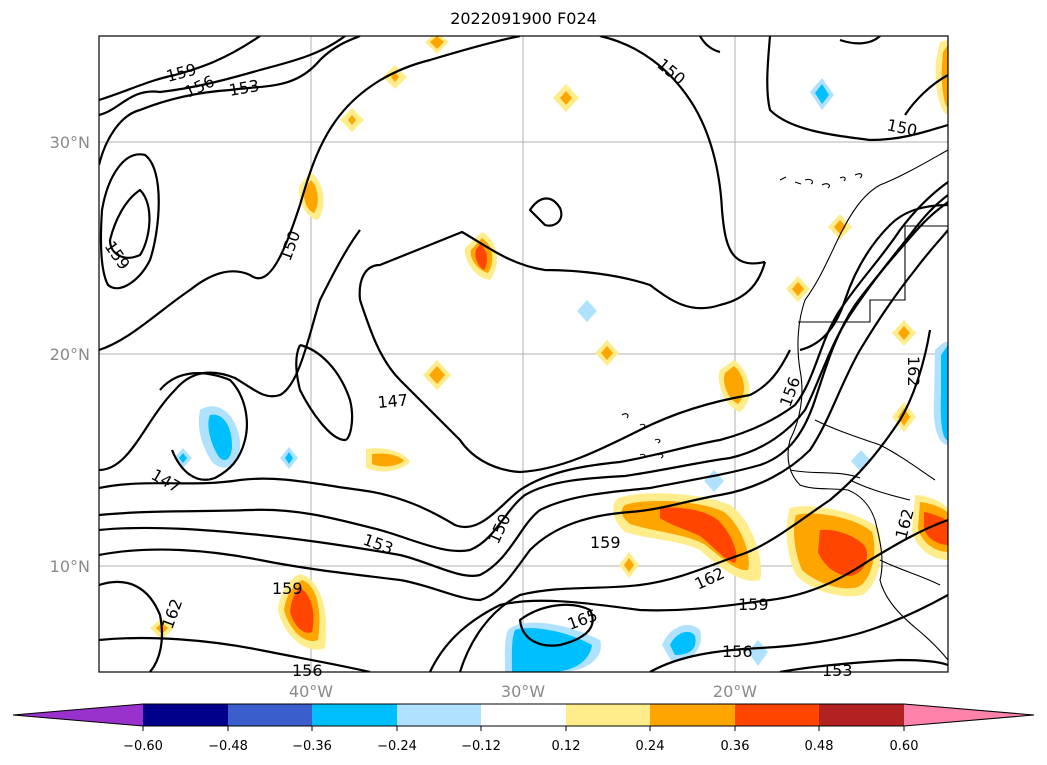 This screenshot has width=1047, height=765. Describe the element at coordinates (437, 42) in the screenshot. I see `shade-or-top1c` at that location.